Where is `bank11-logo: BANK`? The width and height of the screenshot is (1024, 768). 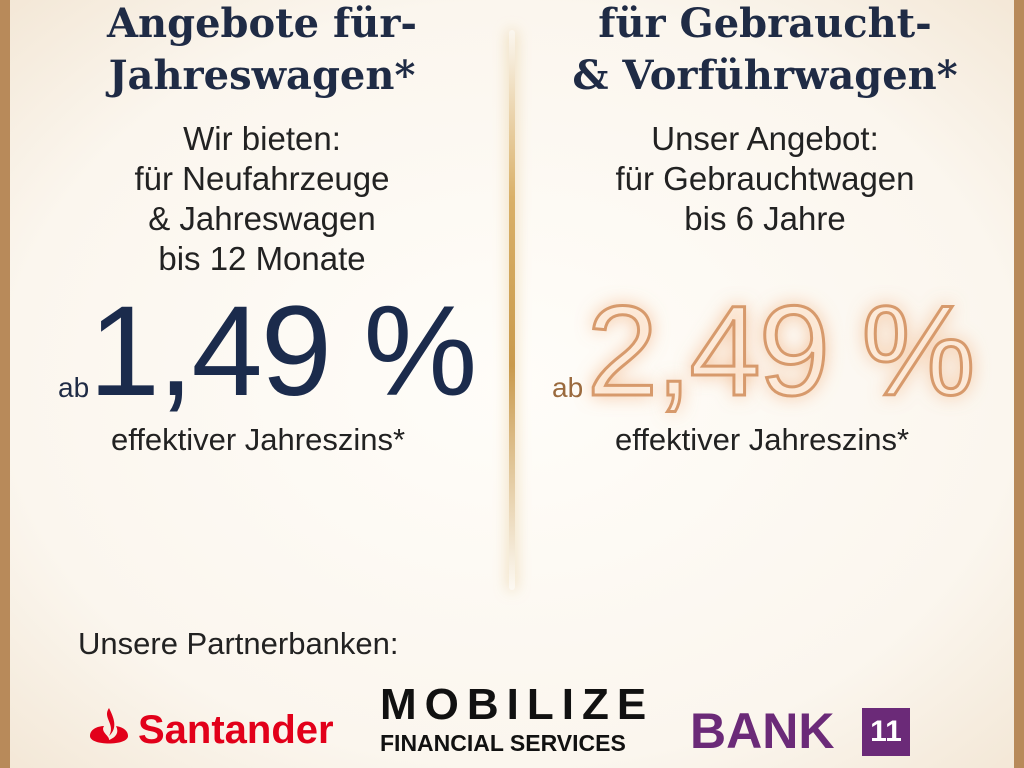 bank11-logo: BANK is located at coordinates (762, 731).